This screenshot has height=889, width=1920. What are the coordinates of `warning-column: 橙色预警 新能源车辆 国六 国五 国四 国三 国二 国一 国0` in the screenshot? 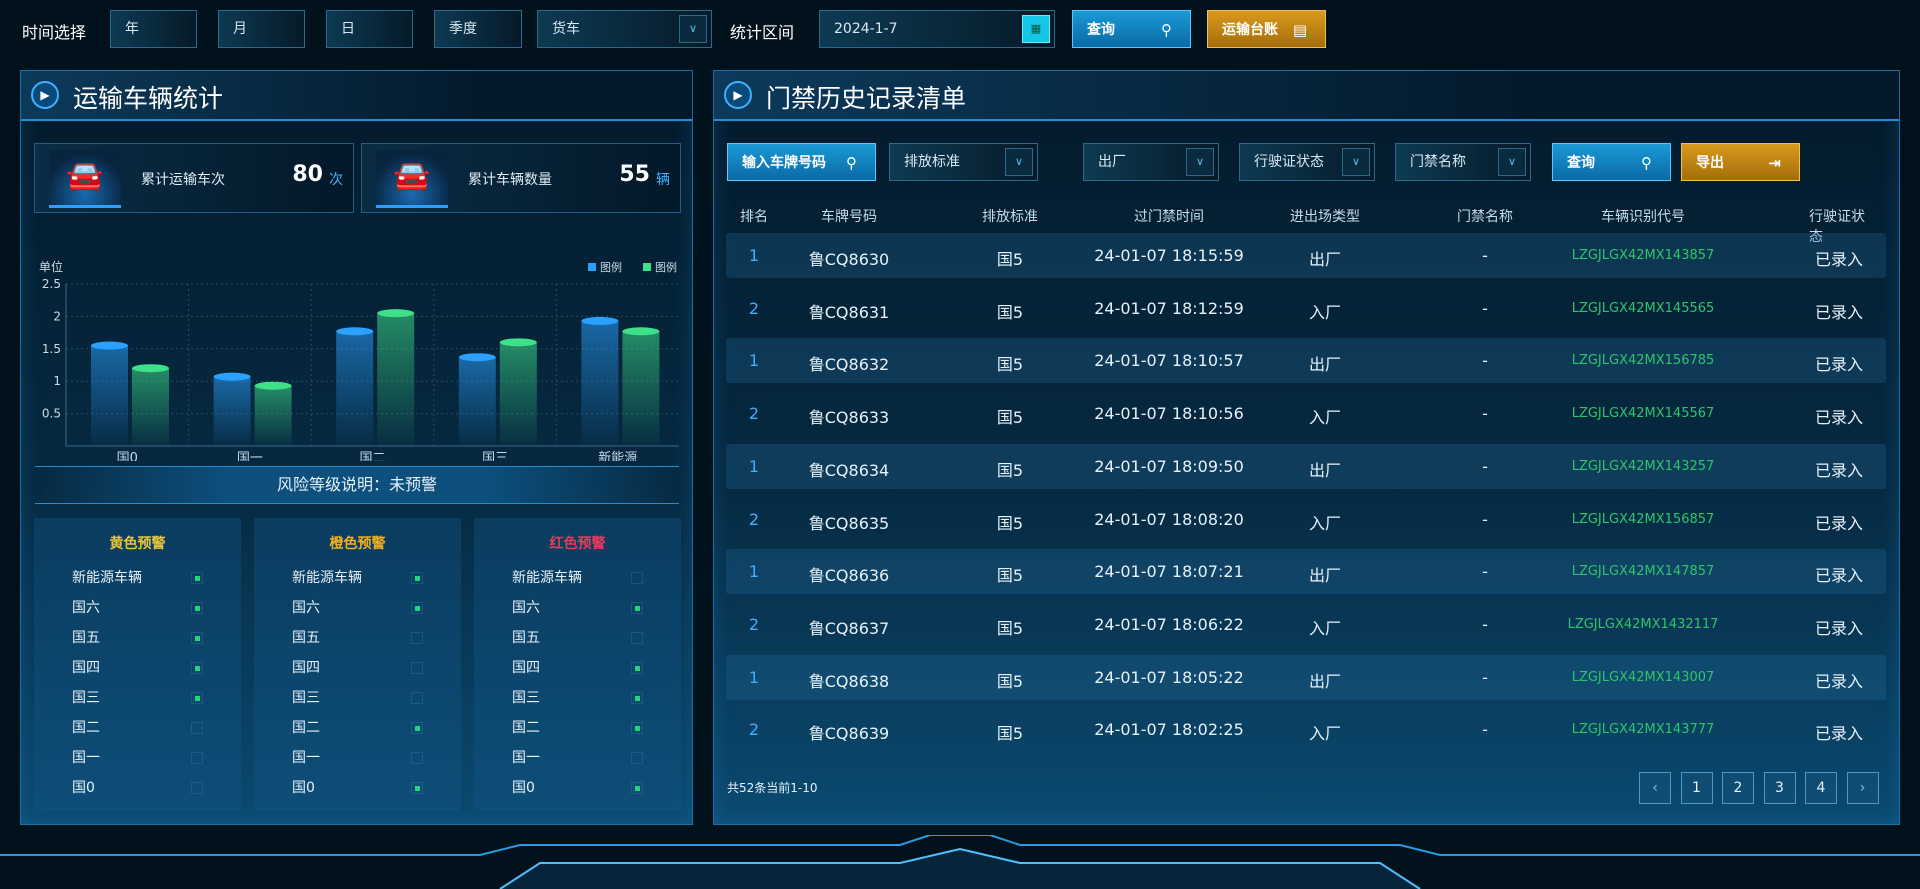 It's located at (357, 664).